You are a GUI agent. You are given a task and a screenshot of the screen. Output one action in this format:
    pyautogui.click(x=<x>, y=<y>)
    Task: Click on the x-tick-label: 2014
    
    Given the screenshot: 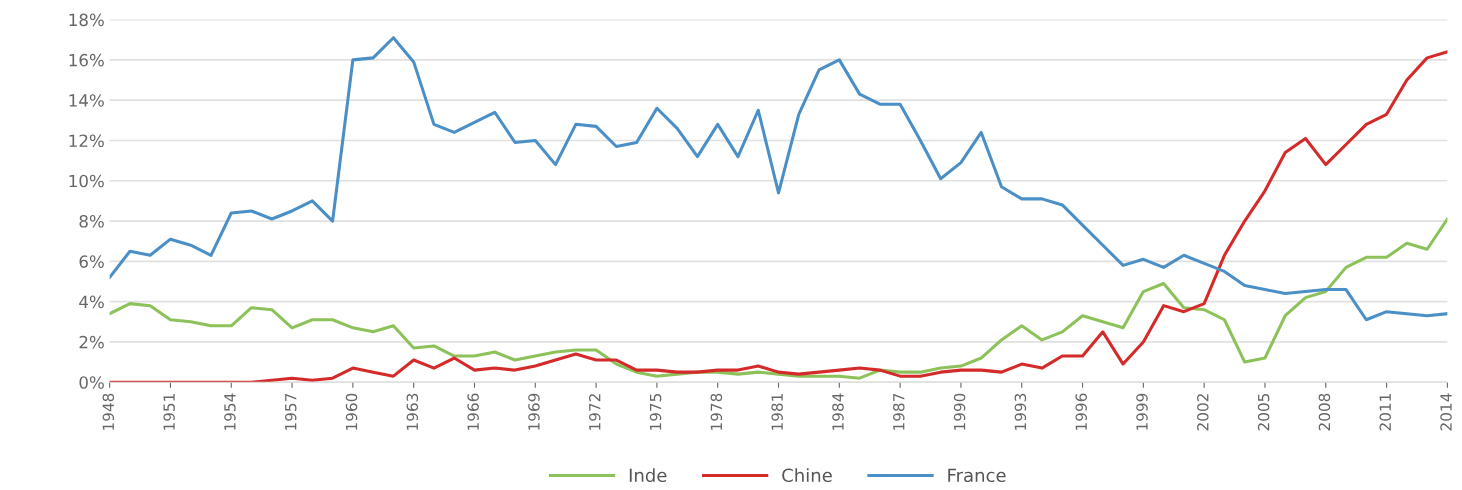 What is the action you would take?
    pyautogui.click(x=1446, y=412)
    